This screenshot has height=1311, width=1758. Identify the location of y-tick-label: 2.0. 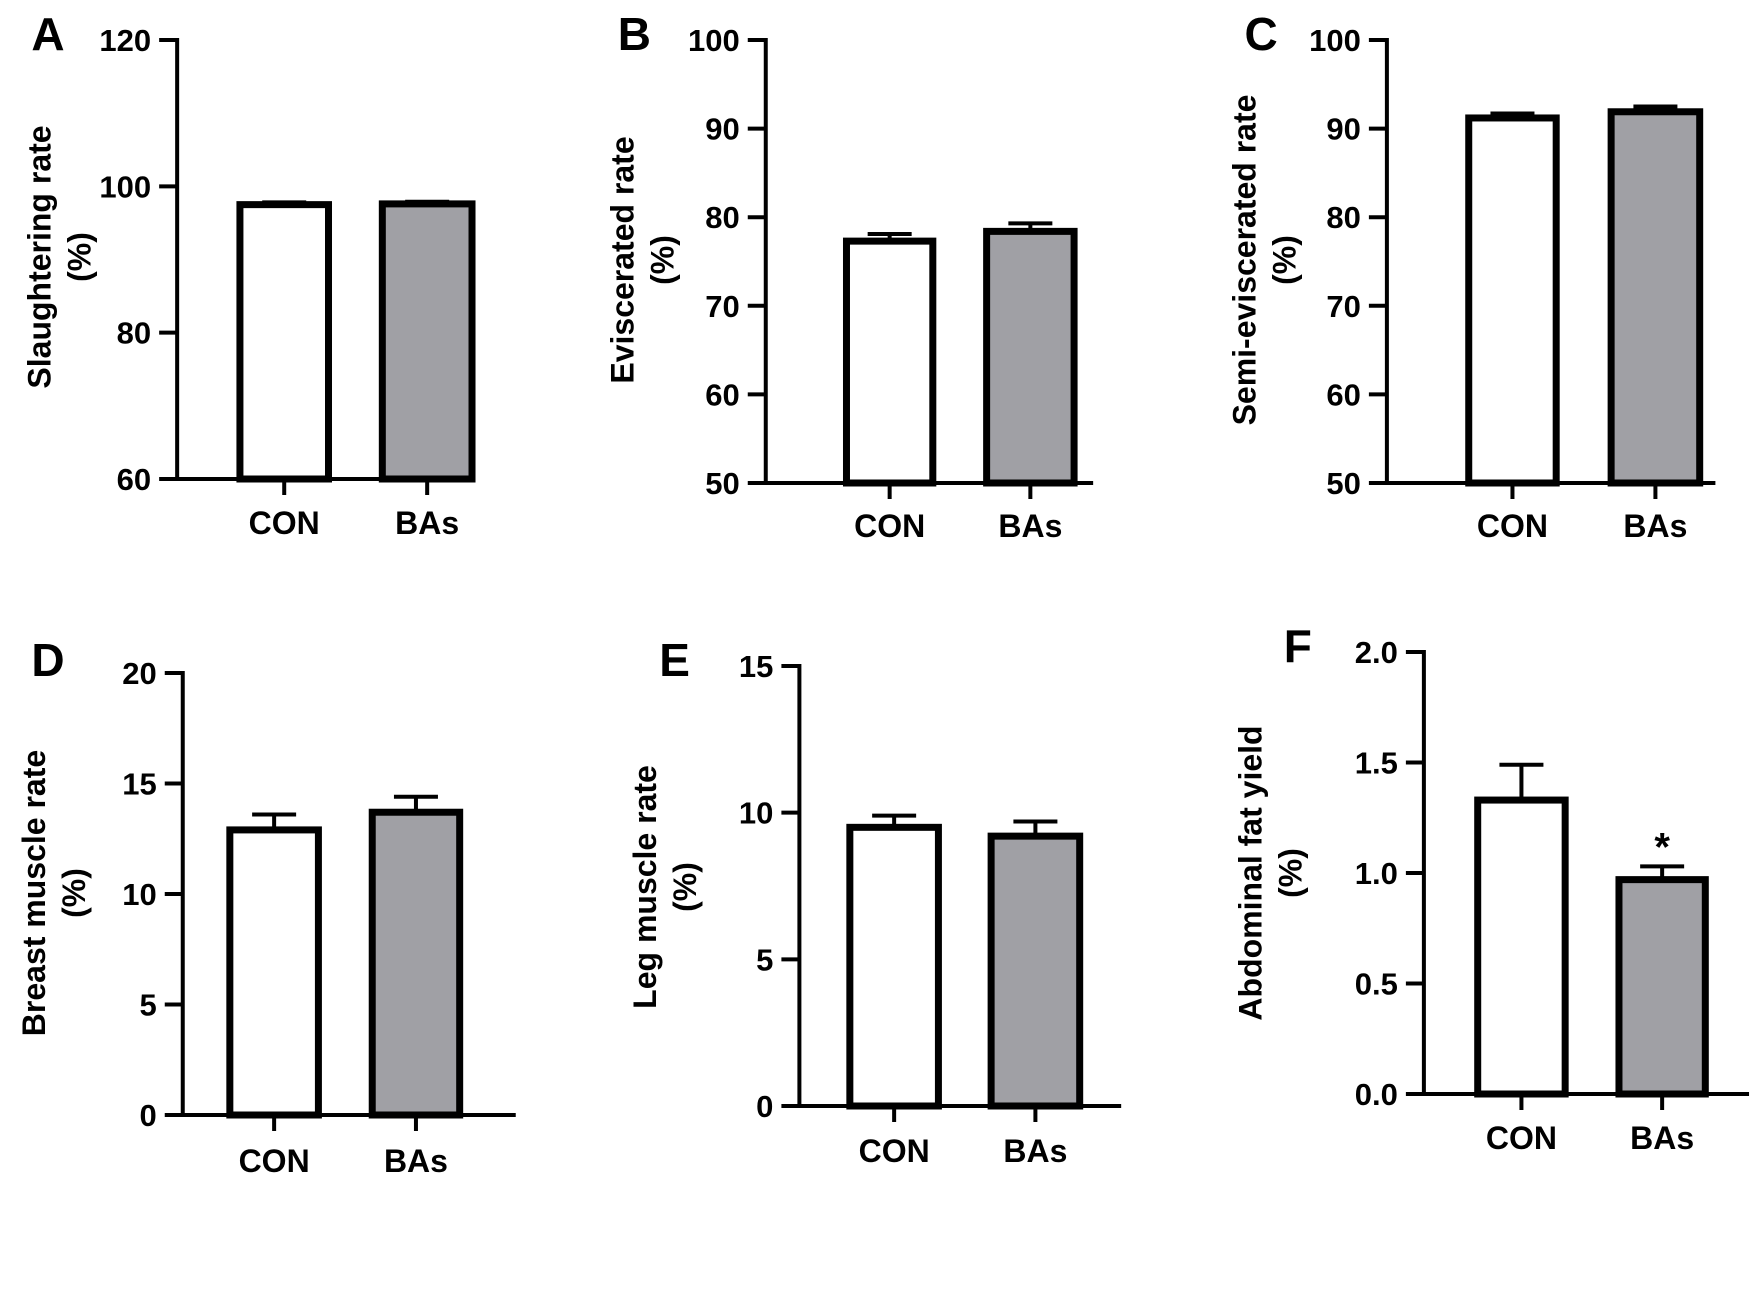
(1376, 652).